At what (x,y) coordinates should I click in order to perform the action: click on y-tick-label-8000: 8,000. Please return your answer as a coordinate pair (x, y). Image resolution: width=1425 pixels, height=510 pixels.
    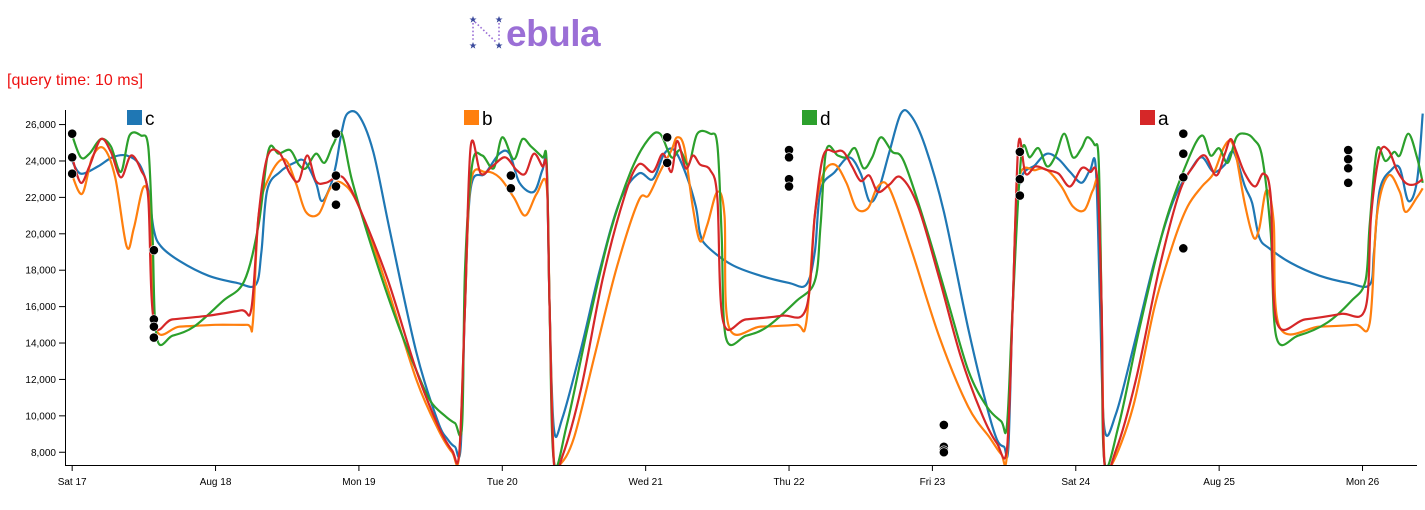
    Looking at the image, I should click on (43, 453).